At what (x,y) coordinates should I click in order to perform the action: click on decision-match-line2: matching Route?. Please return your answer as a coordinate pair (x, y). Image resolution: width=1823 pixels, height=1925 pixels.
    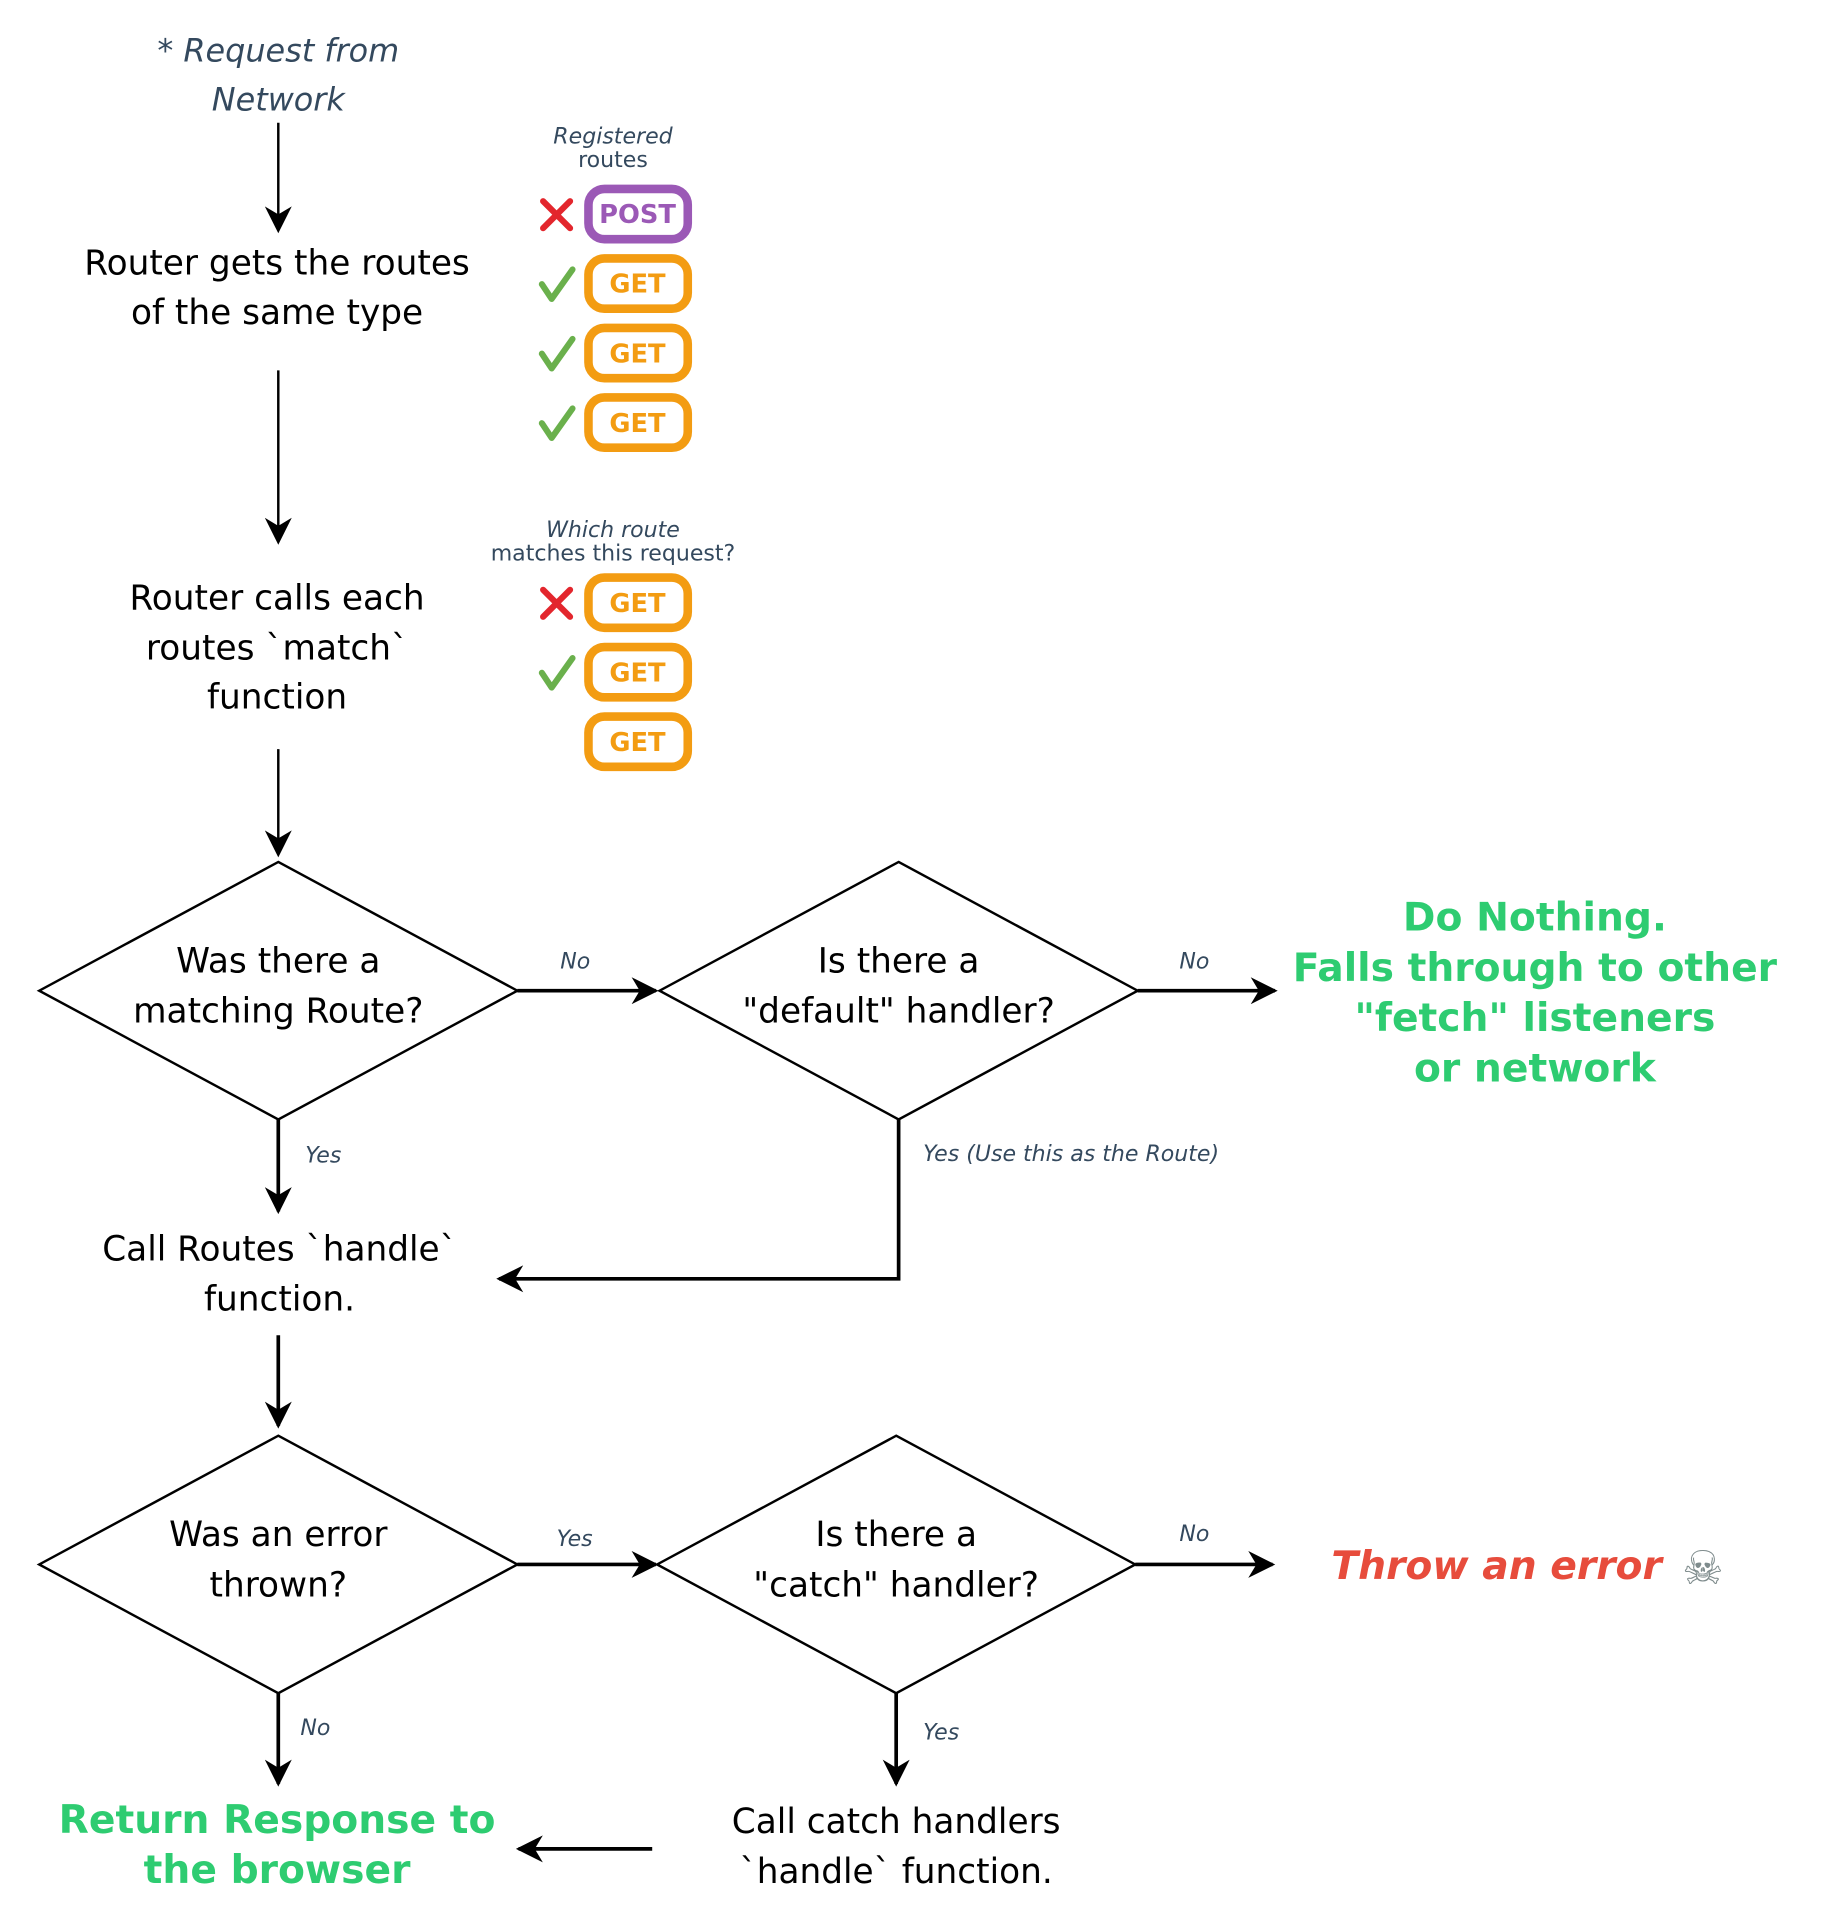
    Looking at the image, I should click on (278, 1012).